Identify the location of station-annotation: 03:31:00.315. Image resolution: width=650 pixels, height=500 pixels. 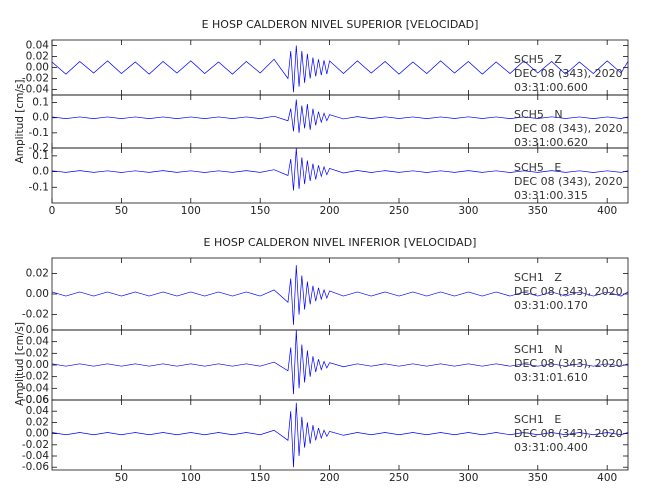
(551, 195).